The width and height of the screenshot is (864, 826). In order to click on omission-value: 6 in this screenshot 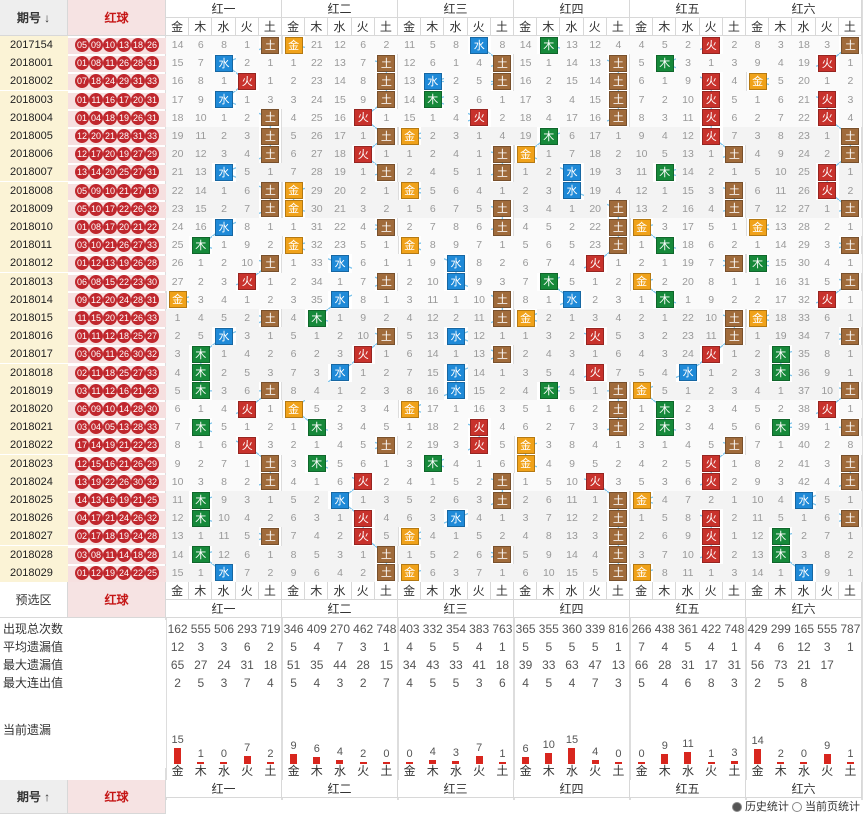, I will do `click(316, 749)`.